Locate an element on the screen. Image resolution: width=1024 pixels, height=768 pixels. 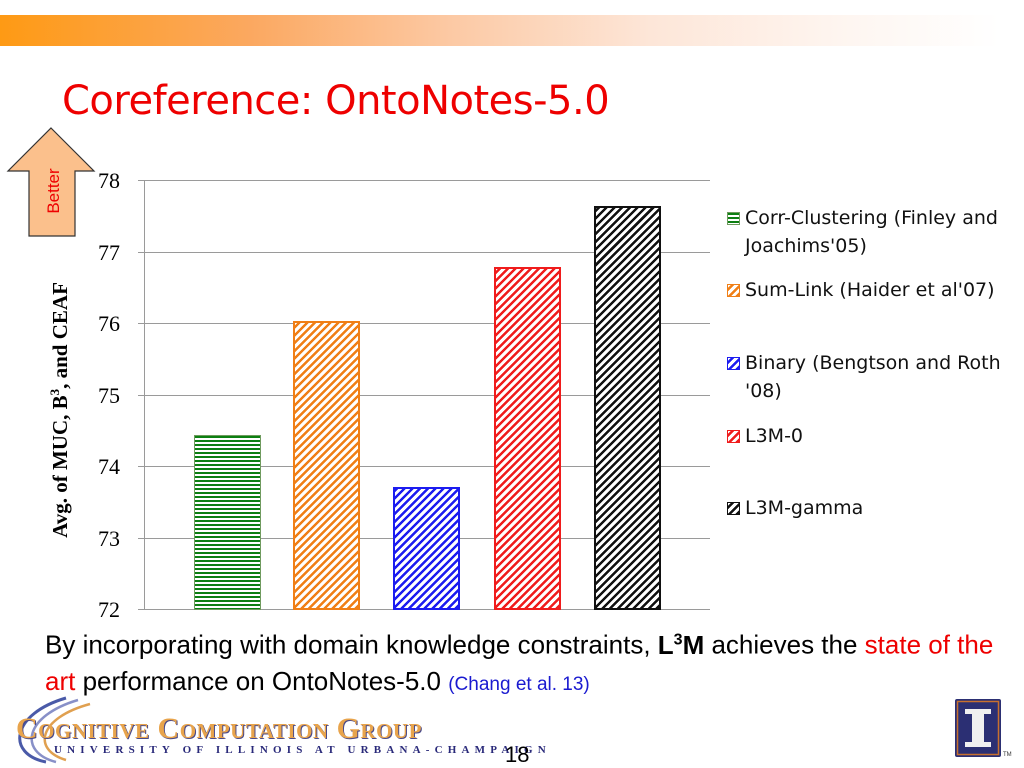
legend-swatch-black is located at coordinates (733, 508).